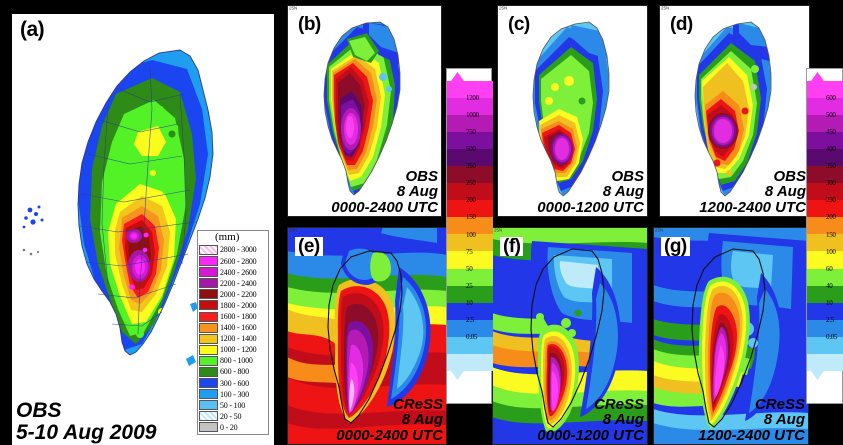 The height and width of the screenshot is (445, 843). I want to click on legend-range-label: 2200 - 2400, so click(238, 283).